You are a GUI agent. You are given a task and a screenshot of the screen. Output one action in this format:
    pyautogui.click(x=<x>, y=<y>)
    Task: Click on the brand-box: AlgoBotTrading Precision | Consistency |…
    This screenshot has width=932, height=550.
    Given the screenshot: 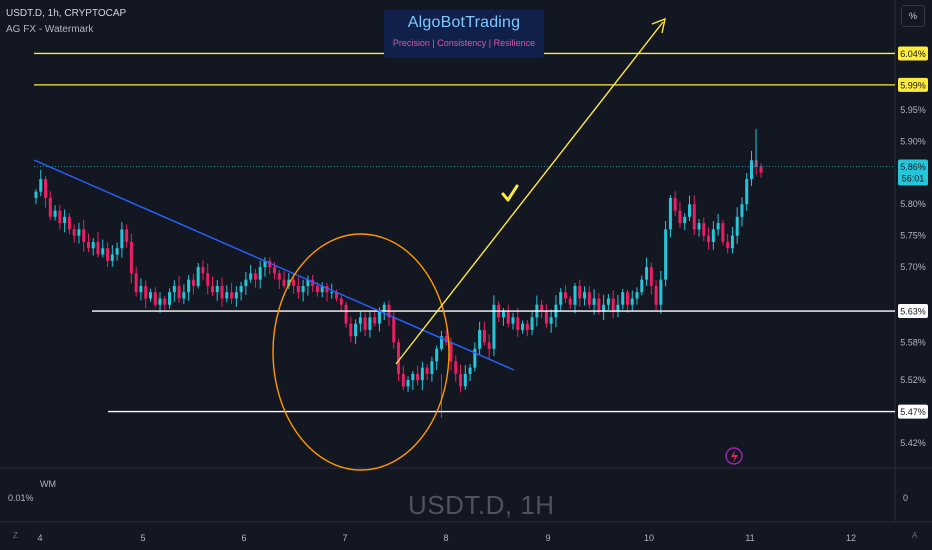 What is the action you would take?
    pyautogui.click(x=464, y=34)
    